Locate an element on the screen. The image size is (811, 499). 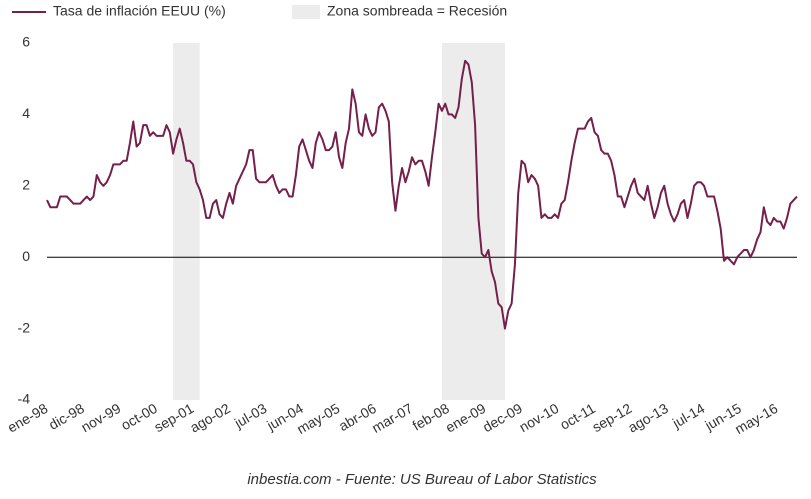
y-tick-label: 6 is located at coordinates (26, 42).